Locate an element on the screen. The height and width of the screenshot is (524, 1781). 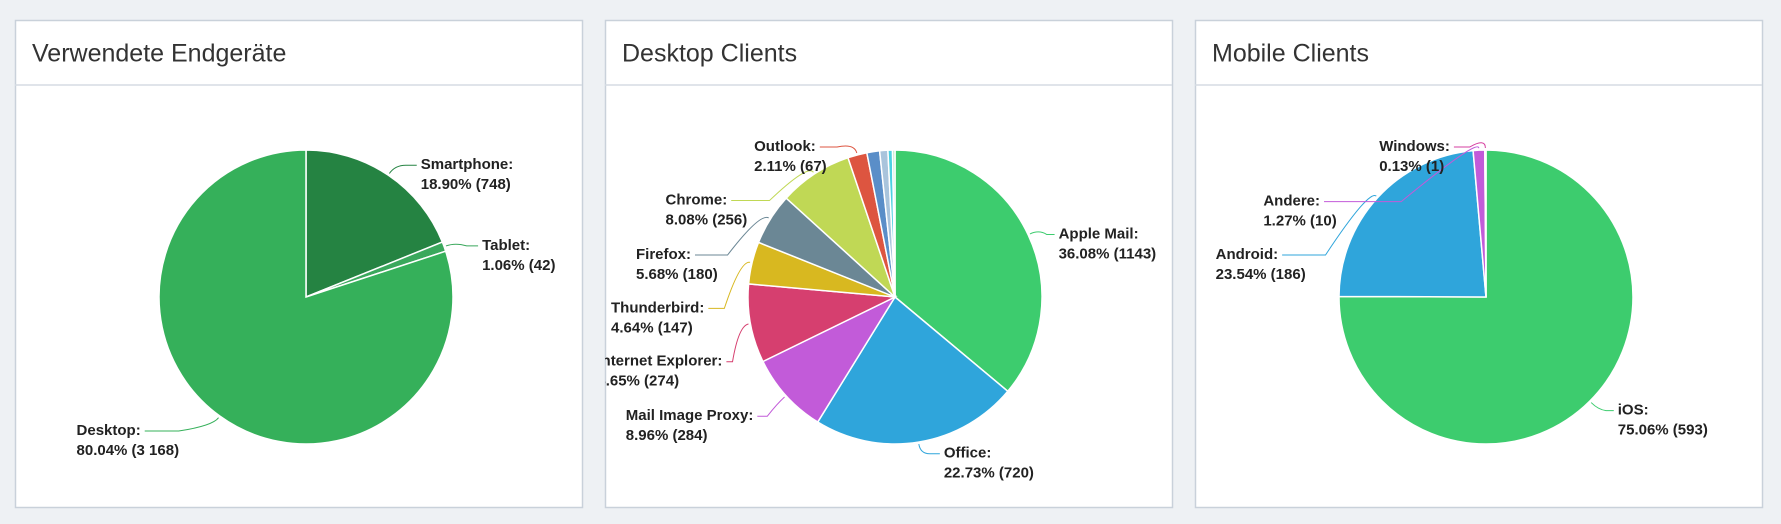
slice-value-label: 4.64% (147) is located at coordinates (652, 327).